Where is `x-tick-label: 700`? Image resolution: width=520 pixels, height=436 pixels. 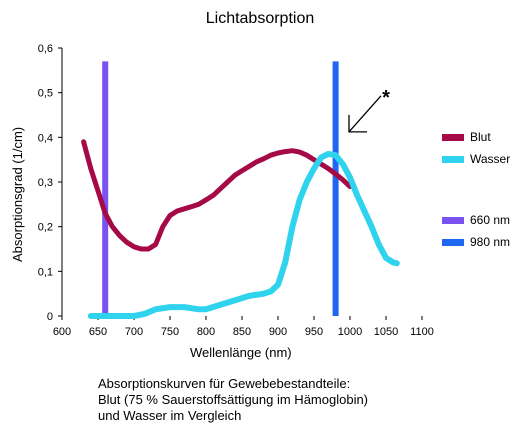 x-tick-label: 700 is located at coordinates (134, 332).